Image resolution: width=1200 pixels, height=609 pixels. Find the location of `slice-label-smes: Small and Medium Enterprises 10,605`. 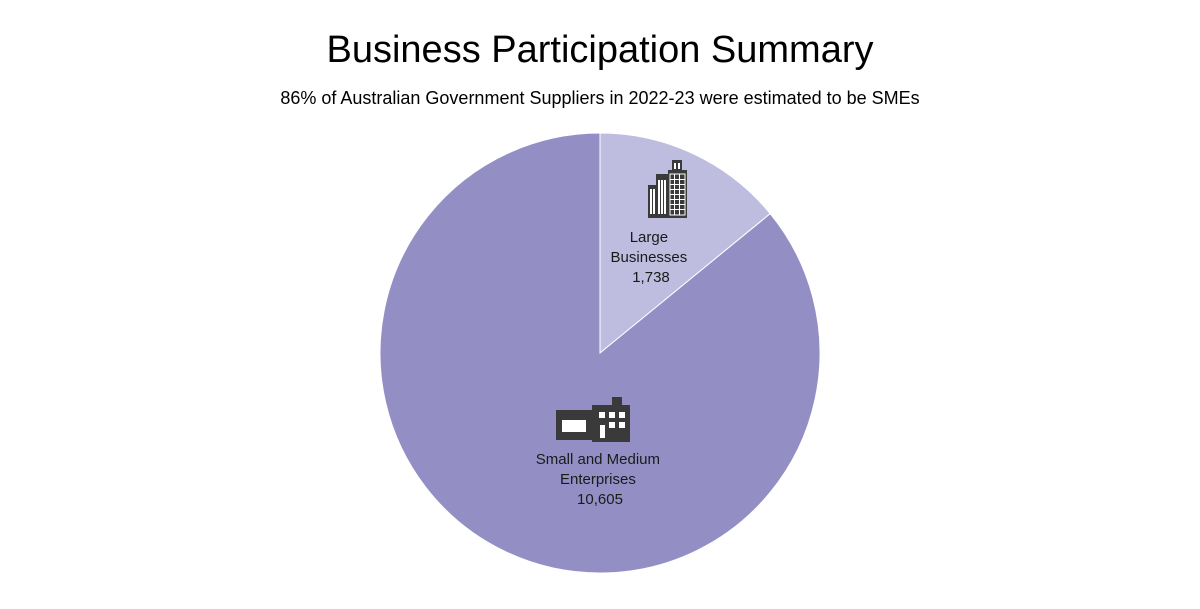

slice-label-smes: Small and Medium Enterprises 10,605 is located at coordinates (600, 479).